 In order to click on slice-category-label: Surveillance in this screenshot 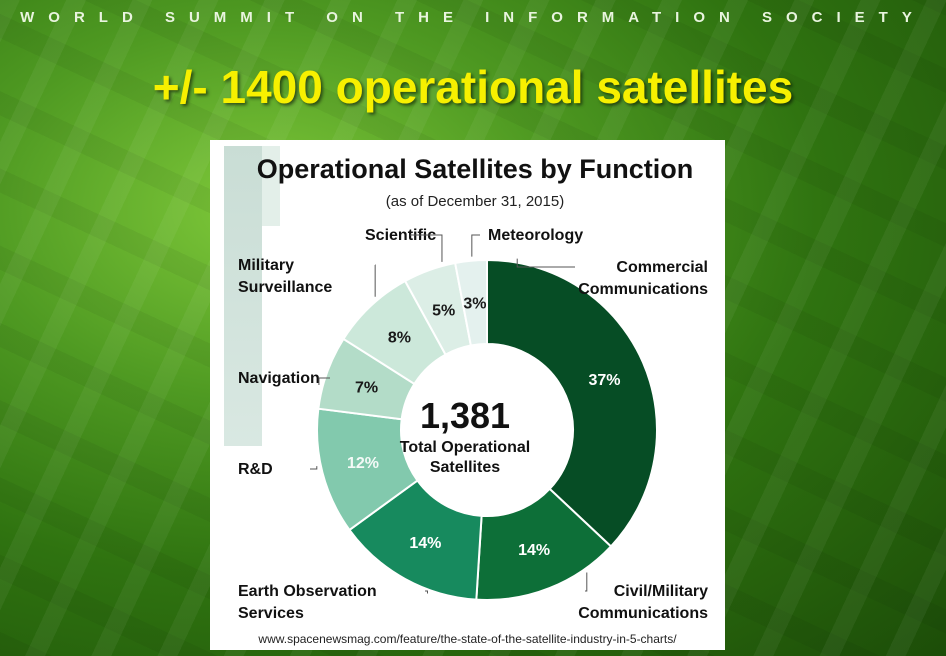, I will do `click(285, 287)`.